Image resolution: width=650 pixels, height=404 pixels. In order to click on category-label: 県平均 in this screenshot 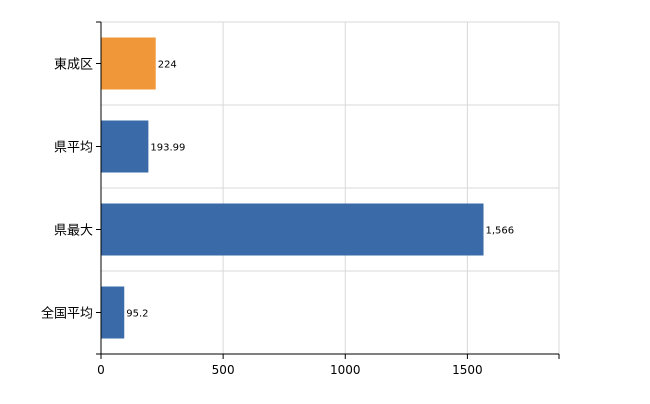, I will do `click(73, 148)`.